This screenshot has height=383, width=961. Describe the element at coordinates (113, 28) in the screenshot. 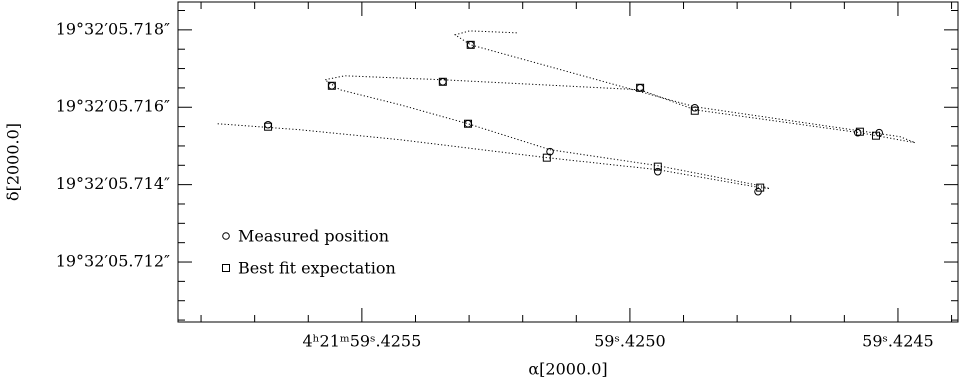

I see `y-tick-label: 19°32′05.718″` at that location.